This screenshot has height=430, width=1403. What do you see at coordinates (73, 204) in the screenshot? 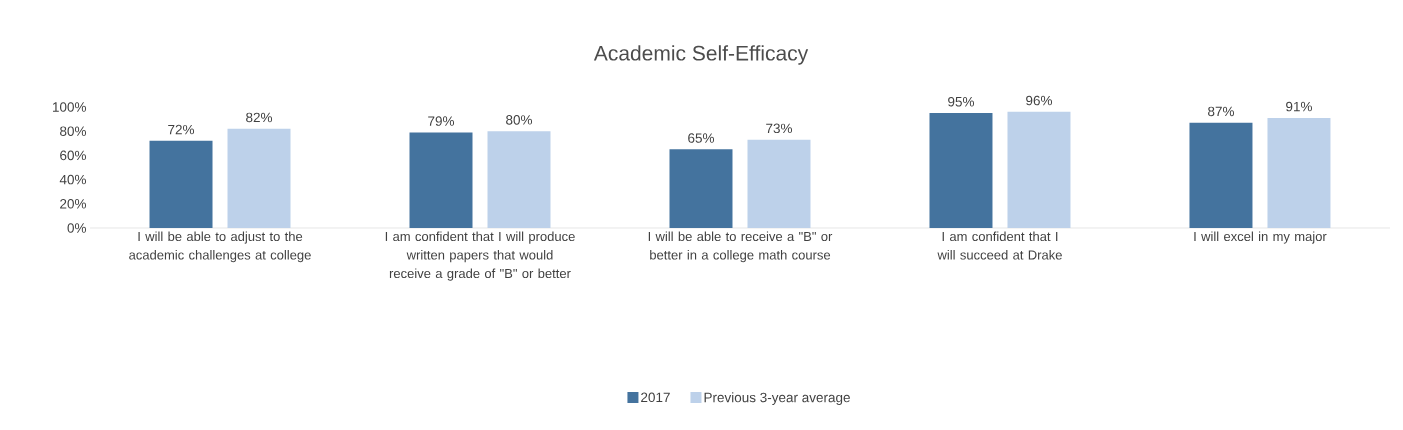
I see `y-tick-label: 20%` at bounding box center [73, 204].